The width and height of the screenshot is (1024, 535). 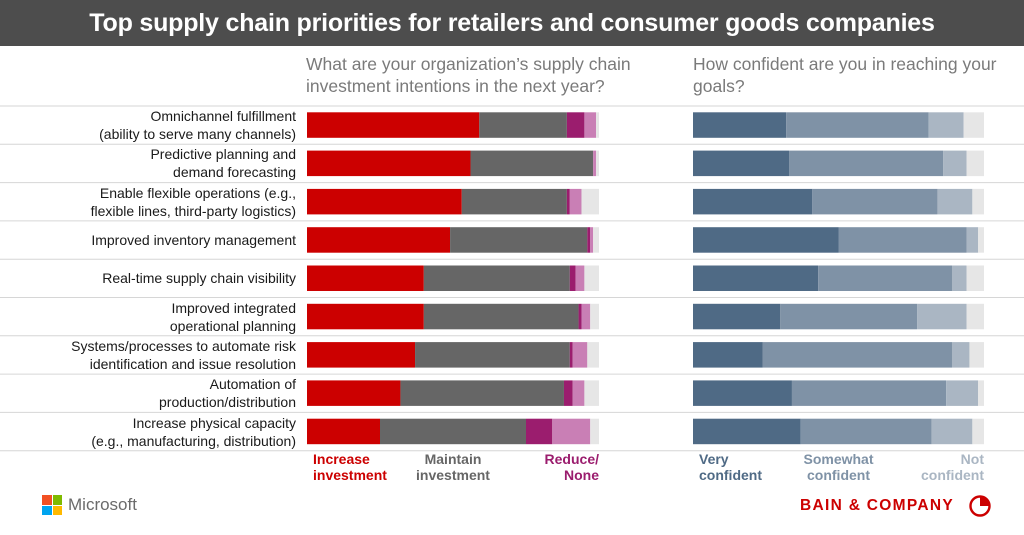 What do you see at coordinates (960, 355) in the screenshot?
I see `bar-confidence-row7-seg3` at bounding box center [960, 355].